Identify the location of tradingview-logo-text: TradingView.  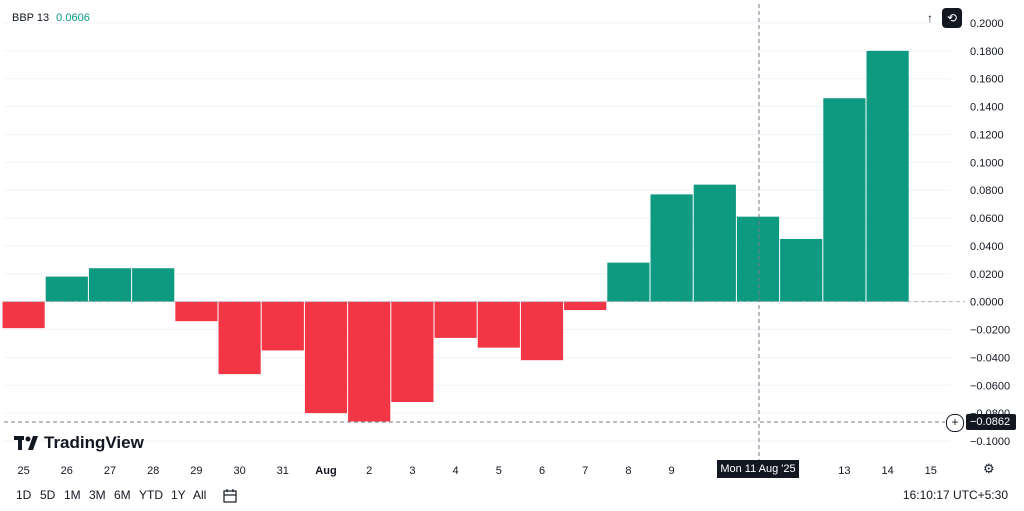
(94, 442).